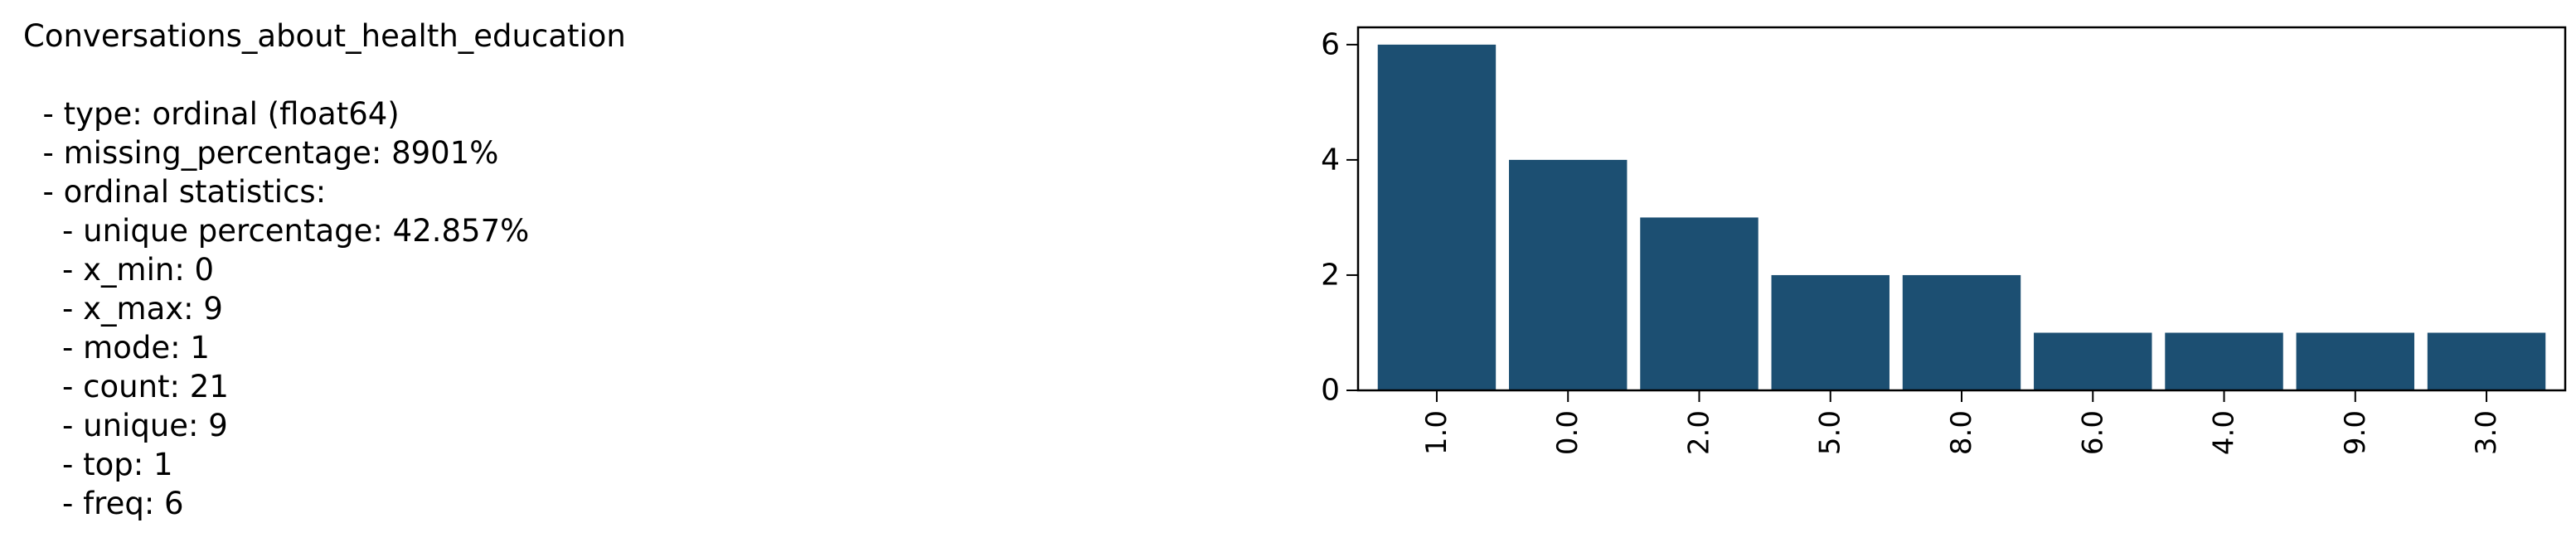 This screenshot has height=547, width=2576. Describe the element at coordinates (276, 231) in the screenshot. I see `summary-line: - unique percentage: 42.857%` at that location.